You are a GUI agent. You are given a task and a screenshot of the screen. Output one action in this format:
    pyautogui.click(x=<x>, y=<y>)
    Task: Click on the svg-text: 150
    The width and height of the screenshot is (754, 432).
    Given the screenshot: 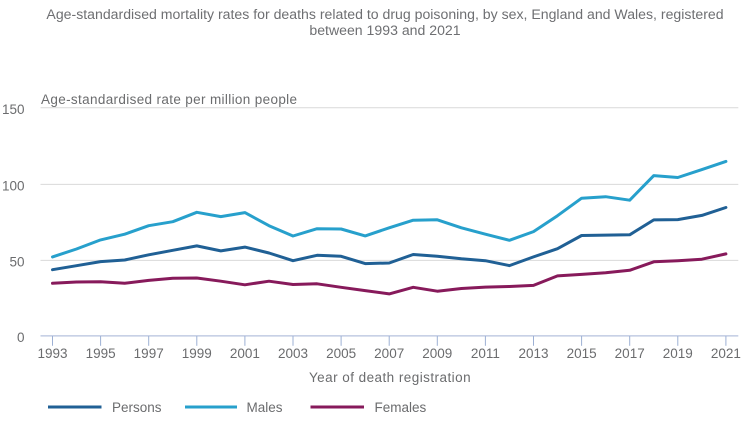 What is the action you would take?
    pyautogui.click(x=13, y=109)
    